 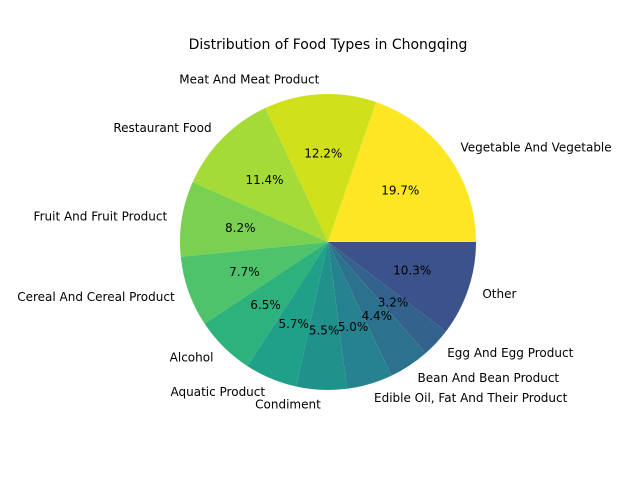 I want to click on percent-label: 8.2%, so click(x=240, y=228).